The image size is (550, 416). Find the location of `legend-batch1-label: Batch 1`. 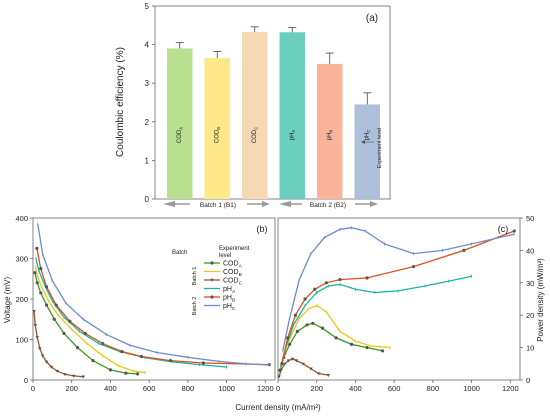

legend-batch1-label: Batch 1 is located at coordinates (195, 276).